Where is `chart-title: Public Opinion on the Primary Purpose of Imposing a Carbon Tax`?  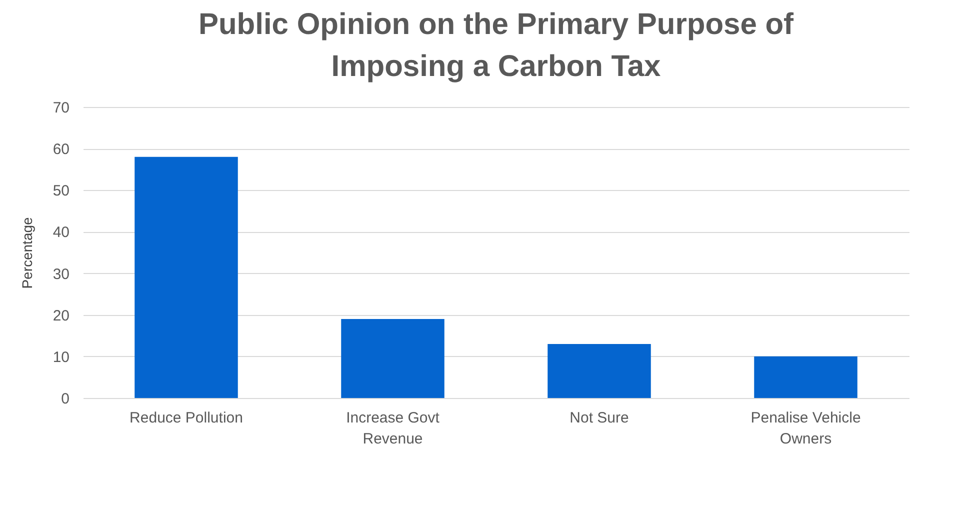
chart-title: Public Opinion on the Primary Purpose of Imposing a Carbon Tax is located at coordinates (496, 45).